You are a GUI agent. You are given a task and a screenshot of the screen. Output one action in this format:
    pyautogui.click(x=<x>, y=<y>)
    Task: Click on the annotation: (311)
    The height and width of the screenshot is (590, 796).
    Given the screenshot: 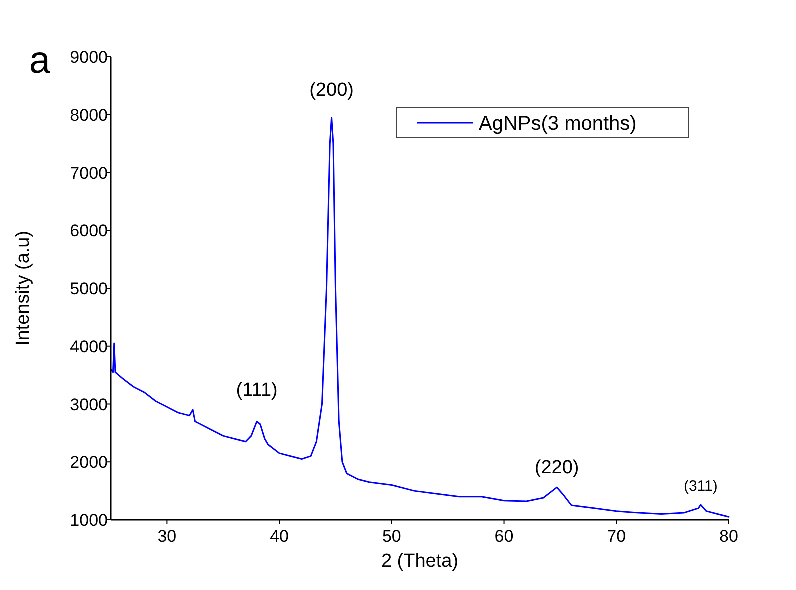 What is the action you would take?
    pyautogui.click(x=701, y=486)
    